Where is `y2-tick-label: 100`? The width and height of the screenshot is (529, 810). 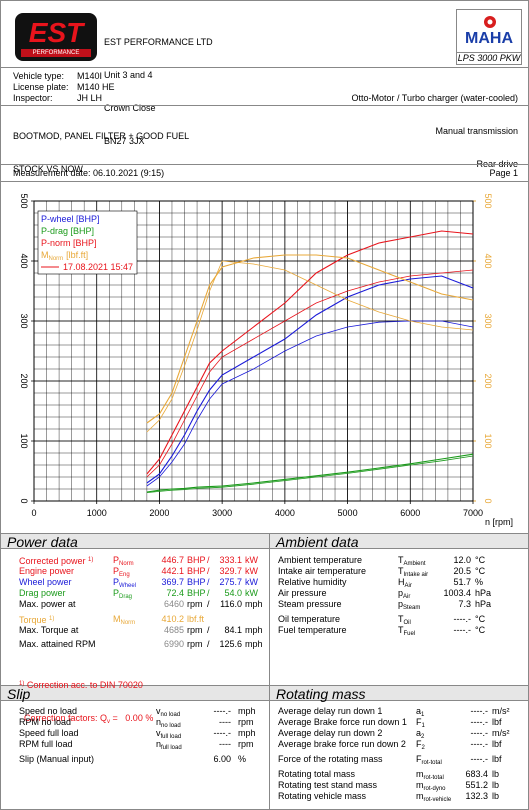
y2-tick-label: 100 is located at coordinates (488, 440).